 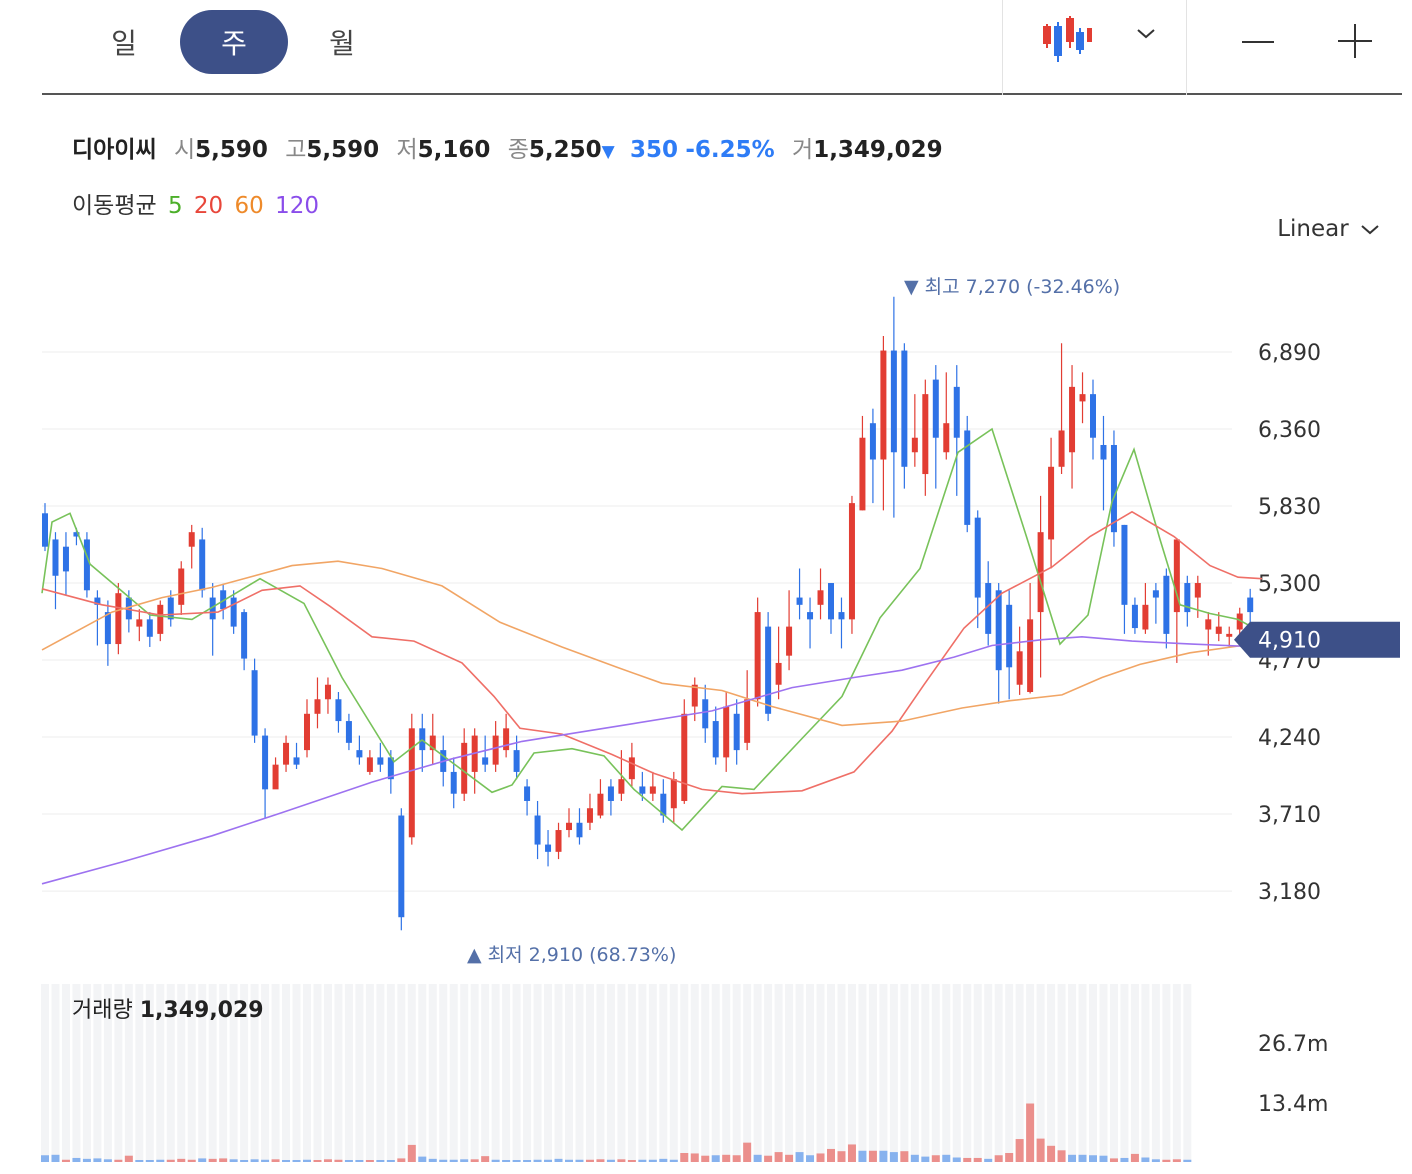 What do you see at coordinates (730, 150) in the screenshot?
I see `change-percent: -6.25%` at bounding box center [730, 150].